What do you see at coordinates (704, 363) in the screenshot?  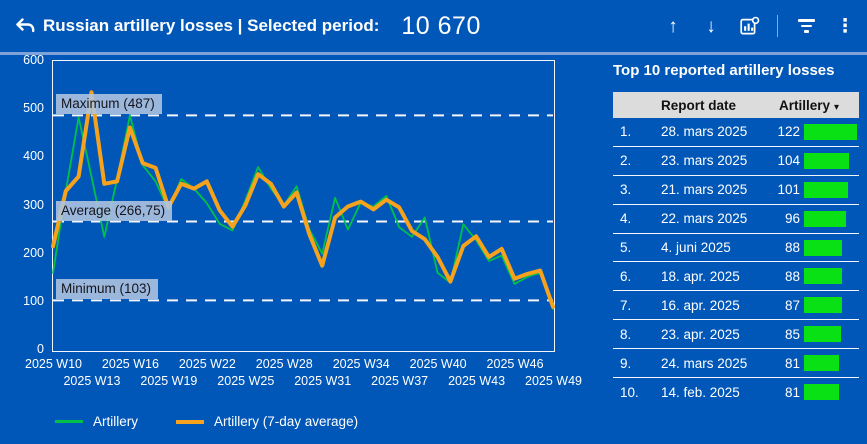 I see `row-report-date: 24. mars 2025` at bounding box center [704, 363].